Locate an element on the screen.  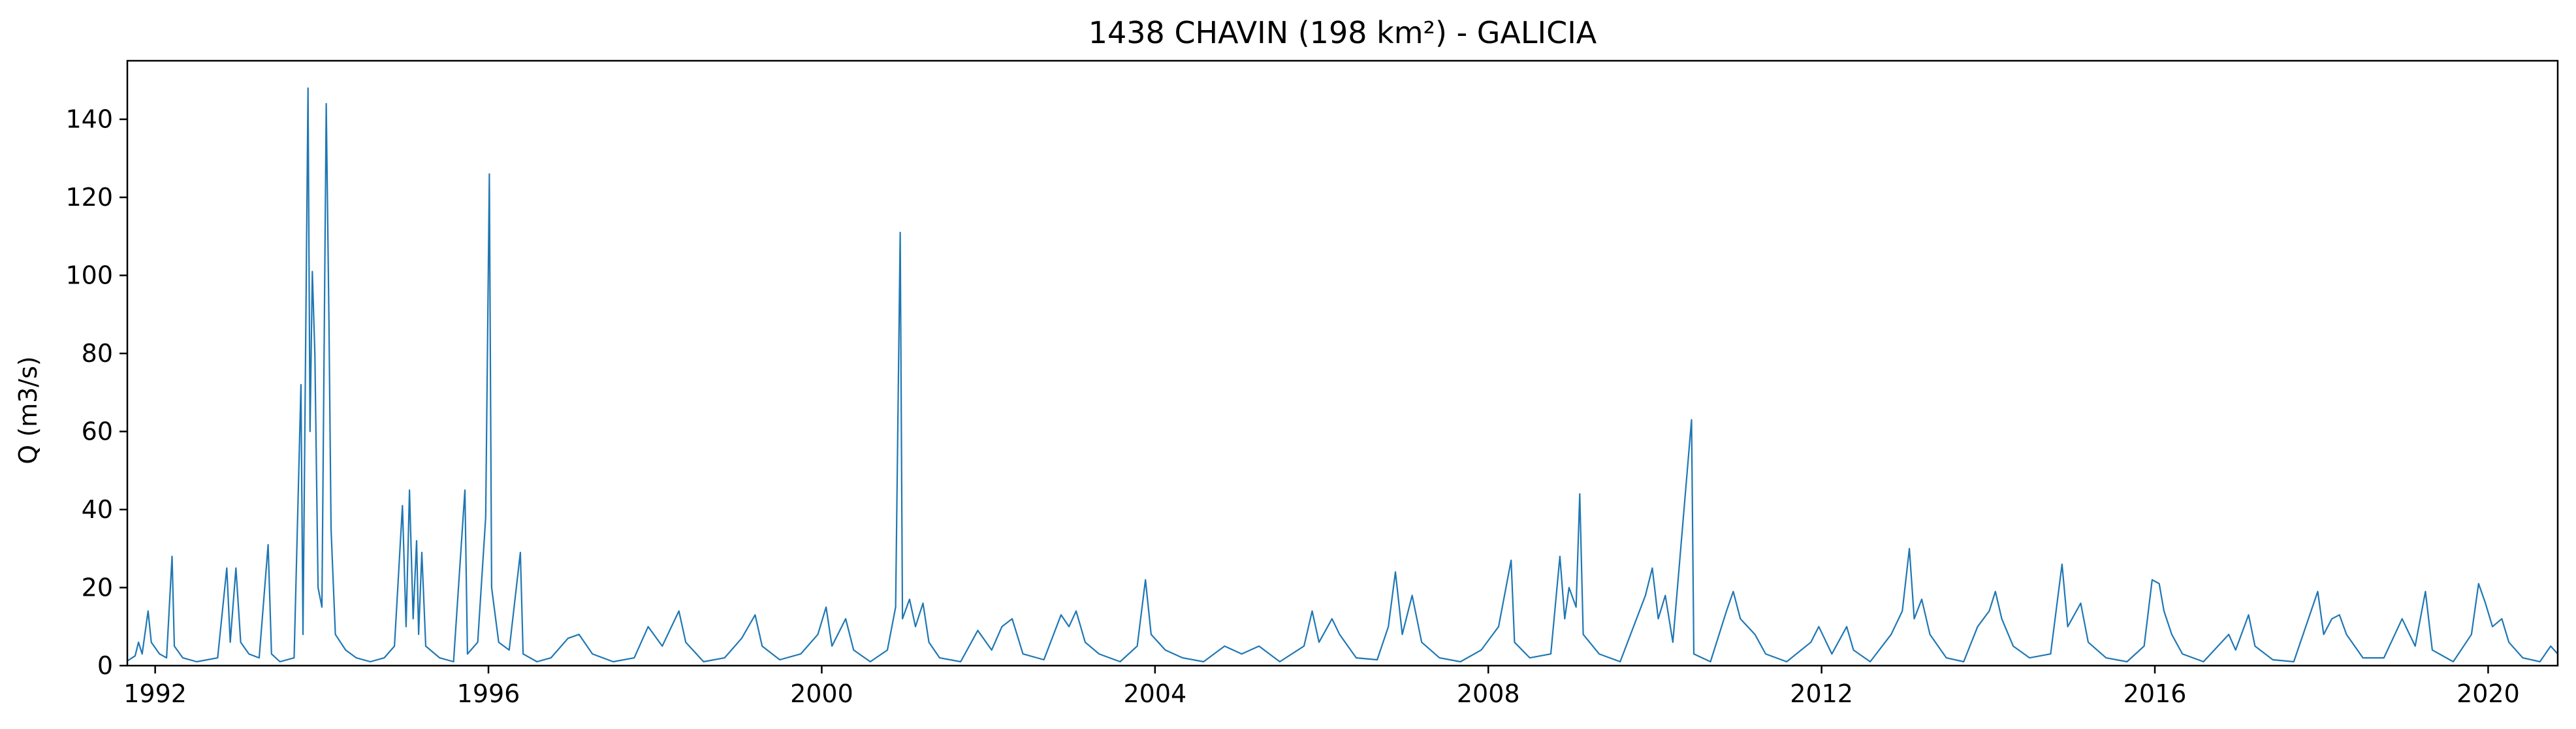
y-tick-label: 40 is located at coordinates (98, 509).